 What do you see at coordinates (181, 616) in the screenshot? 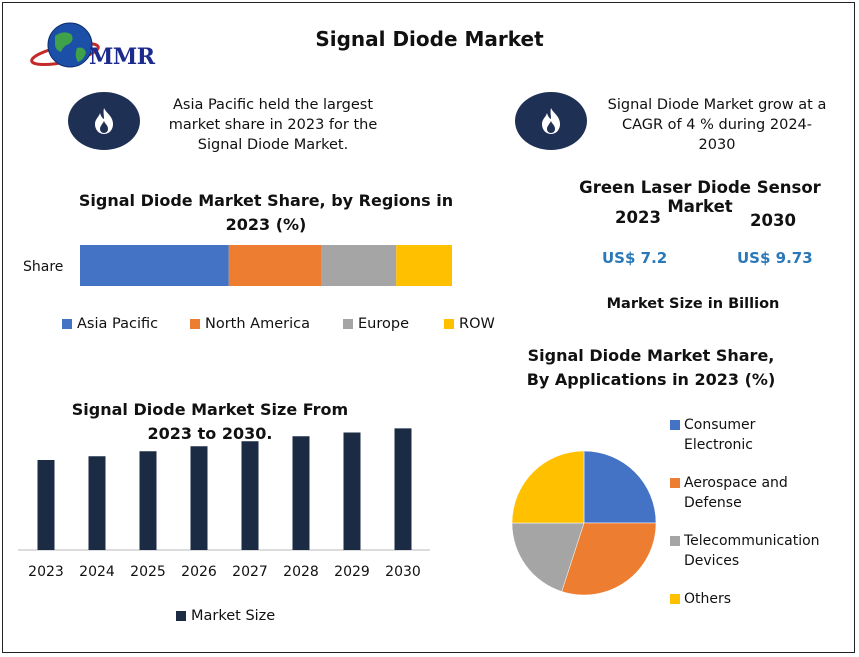
I see `size-legend-swatch` at bounding box center [181, 616].